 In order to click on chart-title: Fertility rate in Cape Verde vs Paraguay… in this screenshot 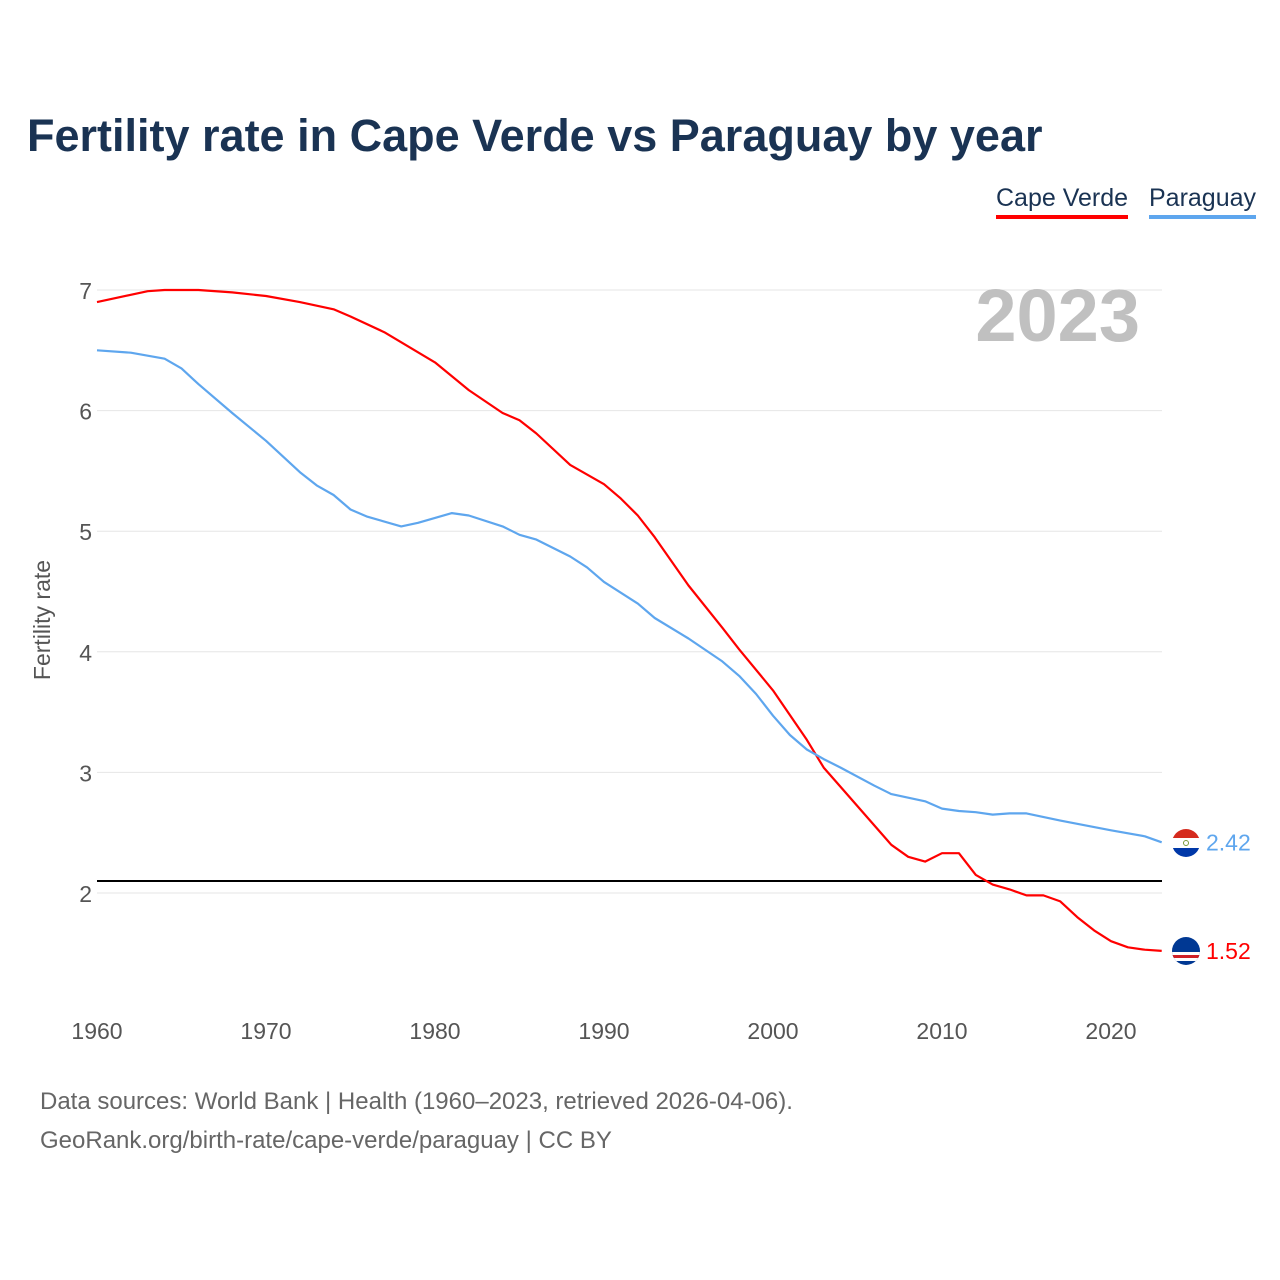, I will do `click(535, 135)`.